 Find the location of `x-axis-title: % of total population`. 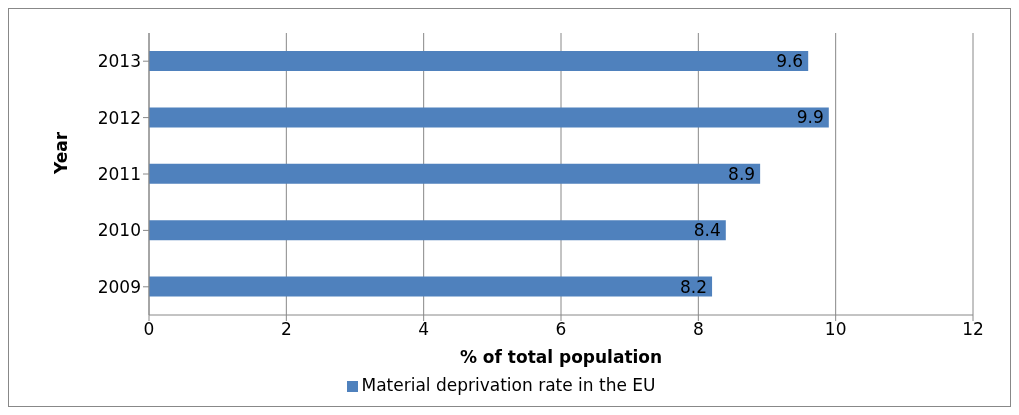

x-axis-title: % of total population is located at coordinates (561, 357).